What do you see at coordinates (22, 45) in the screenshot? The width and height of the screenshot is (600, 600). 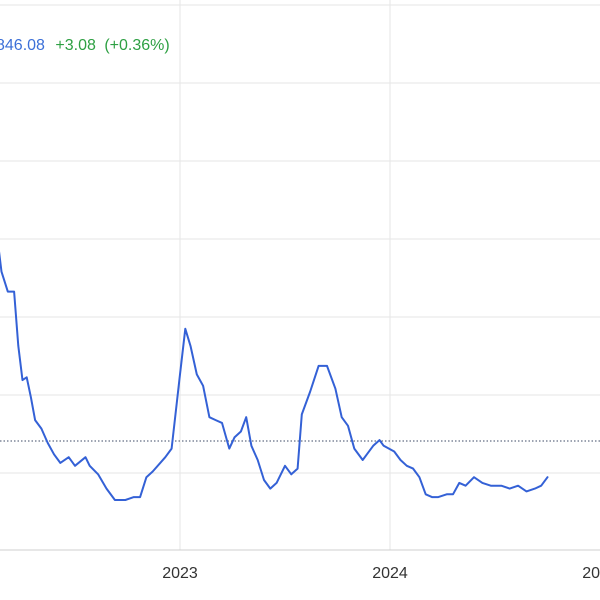 I see `current-price: 846.08` at bounding box center [22, 45].